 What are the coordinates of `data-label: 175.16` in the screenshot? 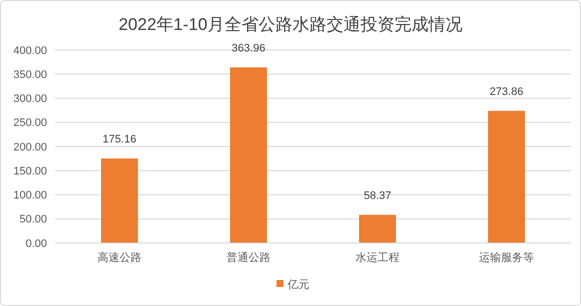 It's located at (119, 139).